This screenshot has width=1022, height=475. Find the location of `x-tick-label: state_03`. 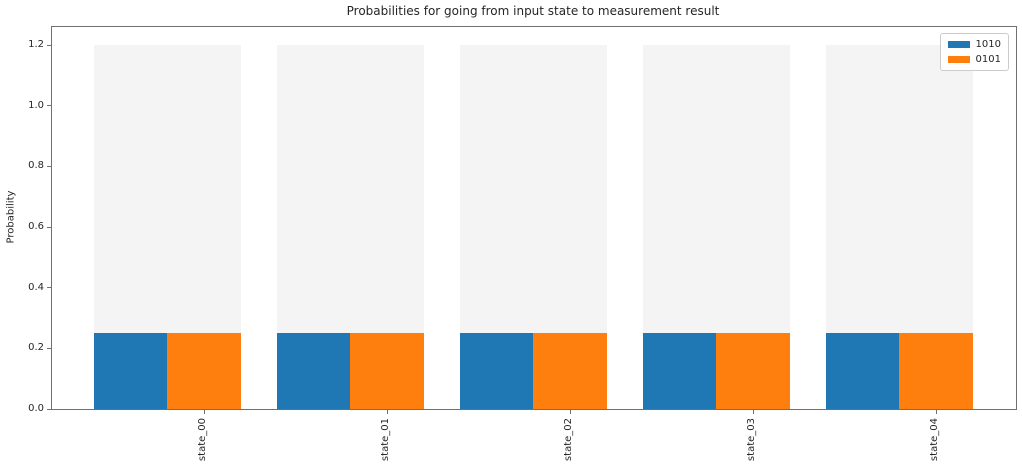

x-tick-label: state_03 is located at coordinates (751, 440).